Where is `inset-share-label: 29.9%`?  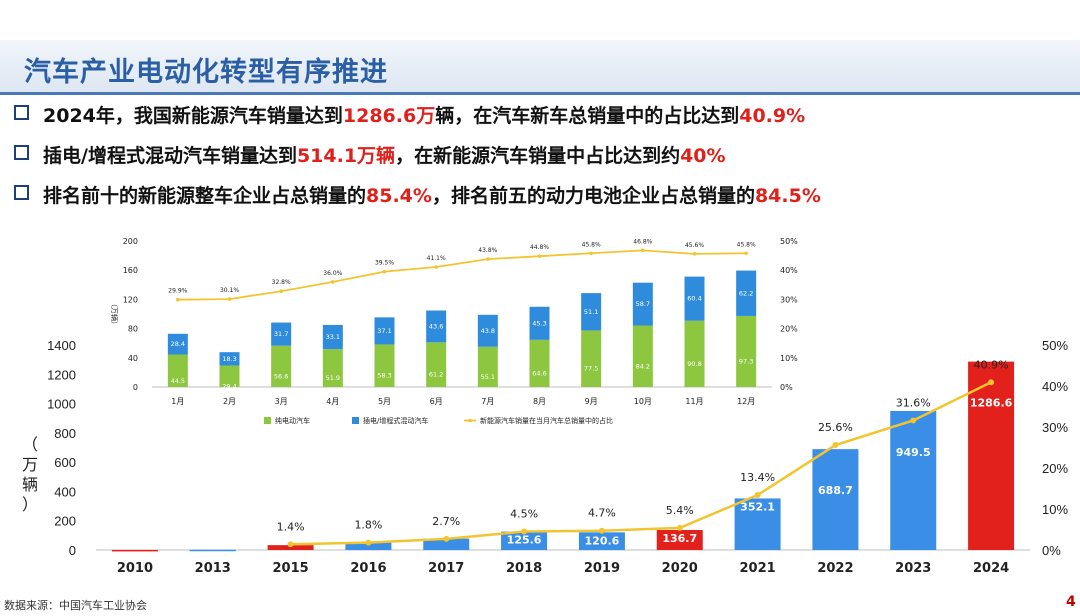 inset-share-label: 29.9% is located at coordinates (177, 291).